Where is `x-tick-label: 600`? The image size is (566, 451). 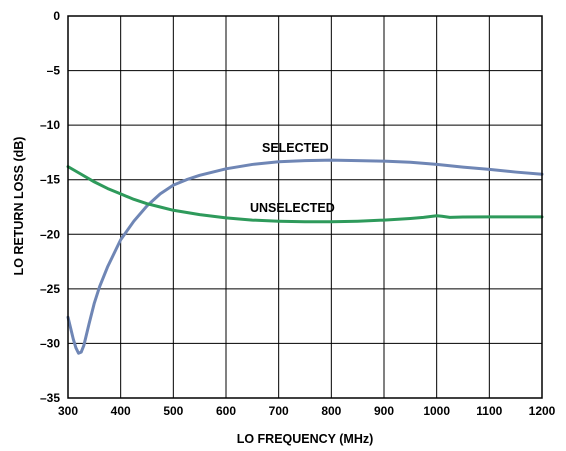
x-tick-label: 600 is located at coordinates (226, 411).